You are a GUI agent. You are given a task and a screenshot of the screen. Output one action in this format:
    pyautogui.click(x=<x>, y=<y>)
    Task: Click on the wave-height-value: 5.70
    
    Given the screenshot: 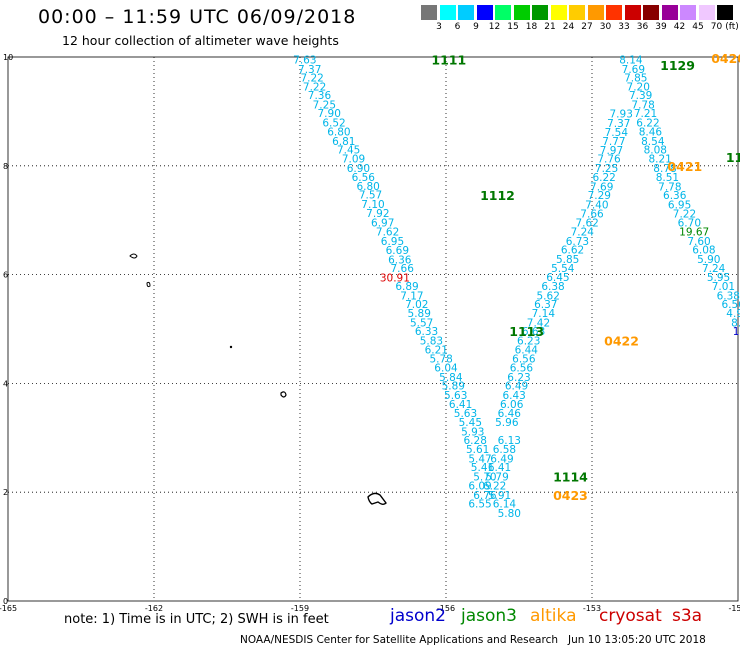 What is the action you would take?
    pyautogui.click(x=484, y=477)
    